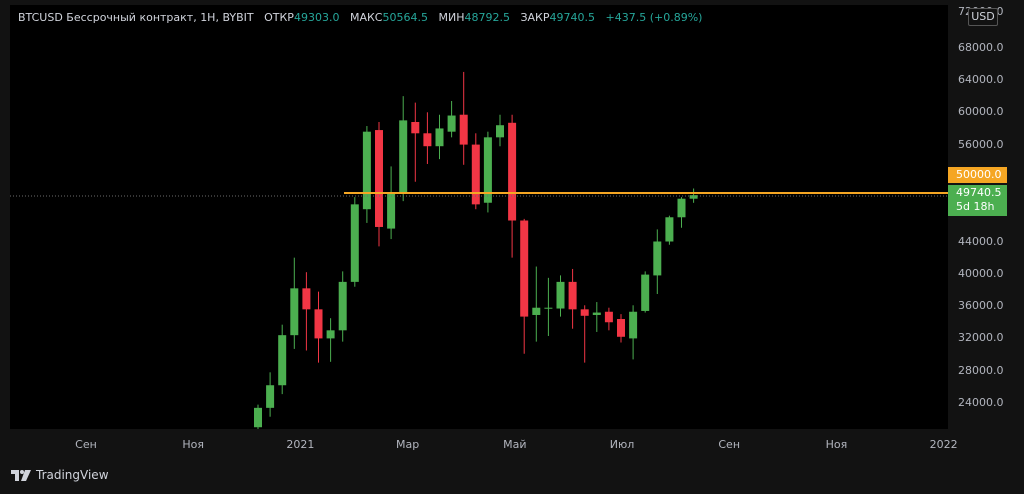 This screenshot has height=494, width=1024. What do you see at coordinates (981, 370) in the screenshot?
I see `price-tick-label: 28000.0` at bounding box center [981, 370].